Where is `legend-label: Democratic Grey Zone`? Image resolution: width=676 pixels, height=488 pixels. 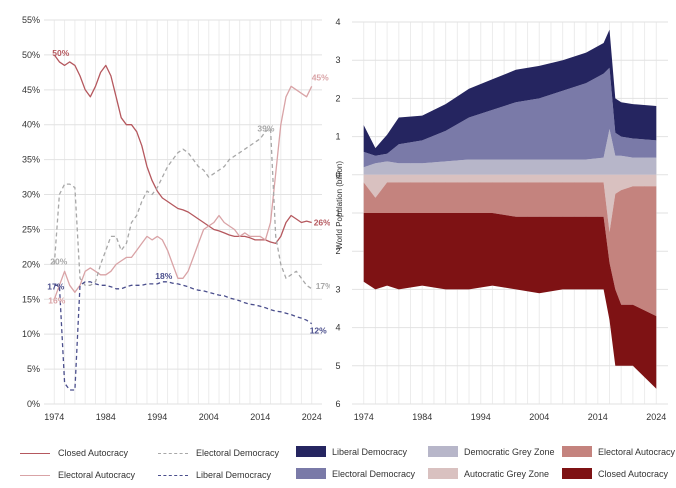
legend-label: Democratic Grey Zone is located at coordinates (509, 451).